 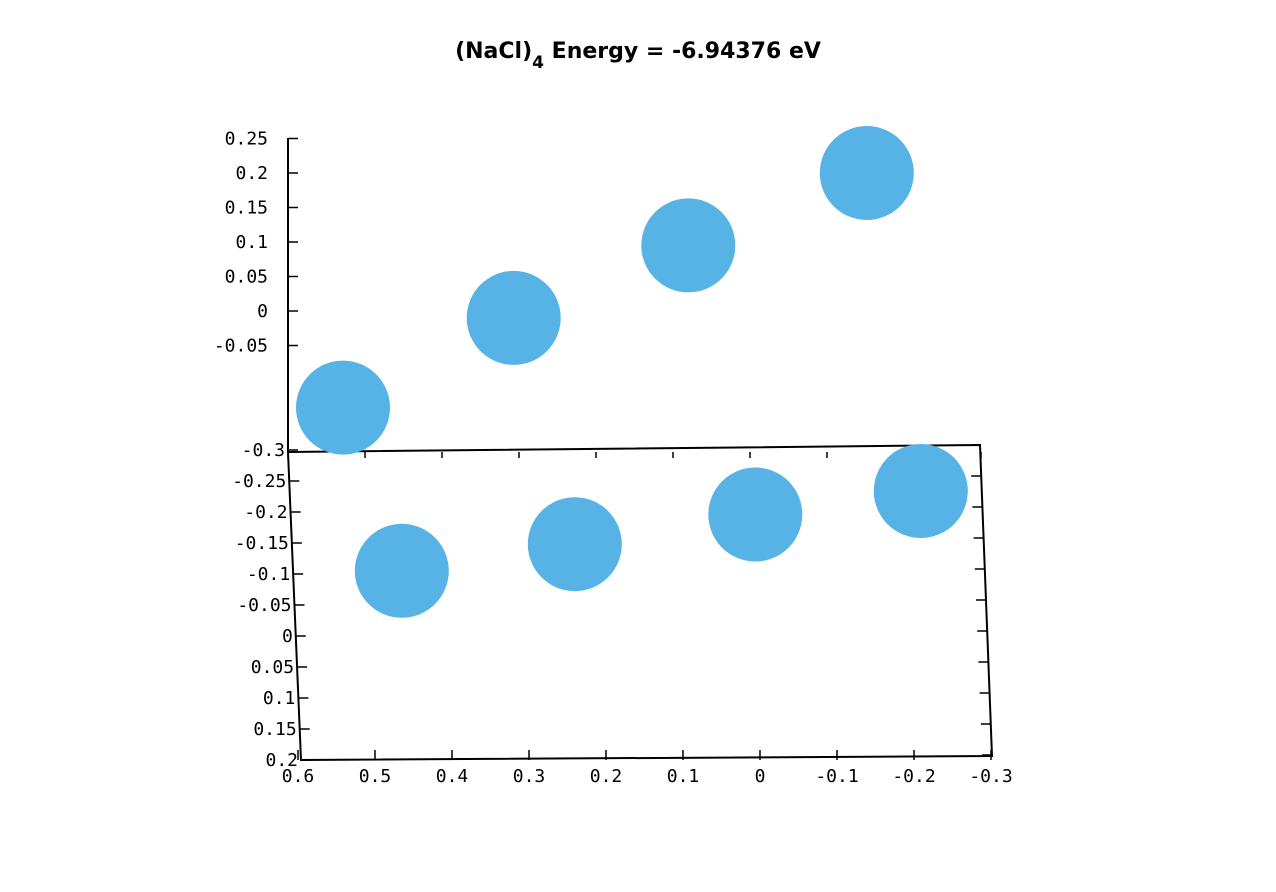 I want to click on x-tick-label: 0.3, so click(x=529, y=776).